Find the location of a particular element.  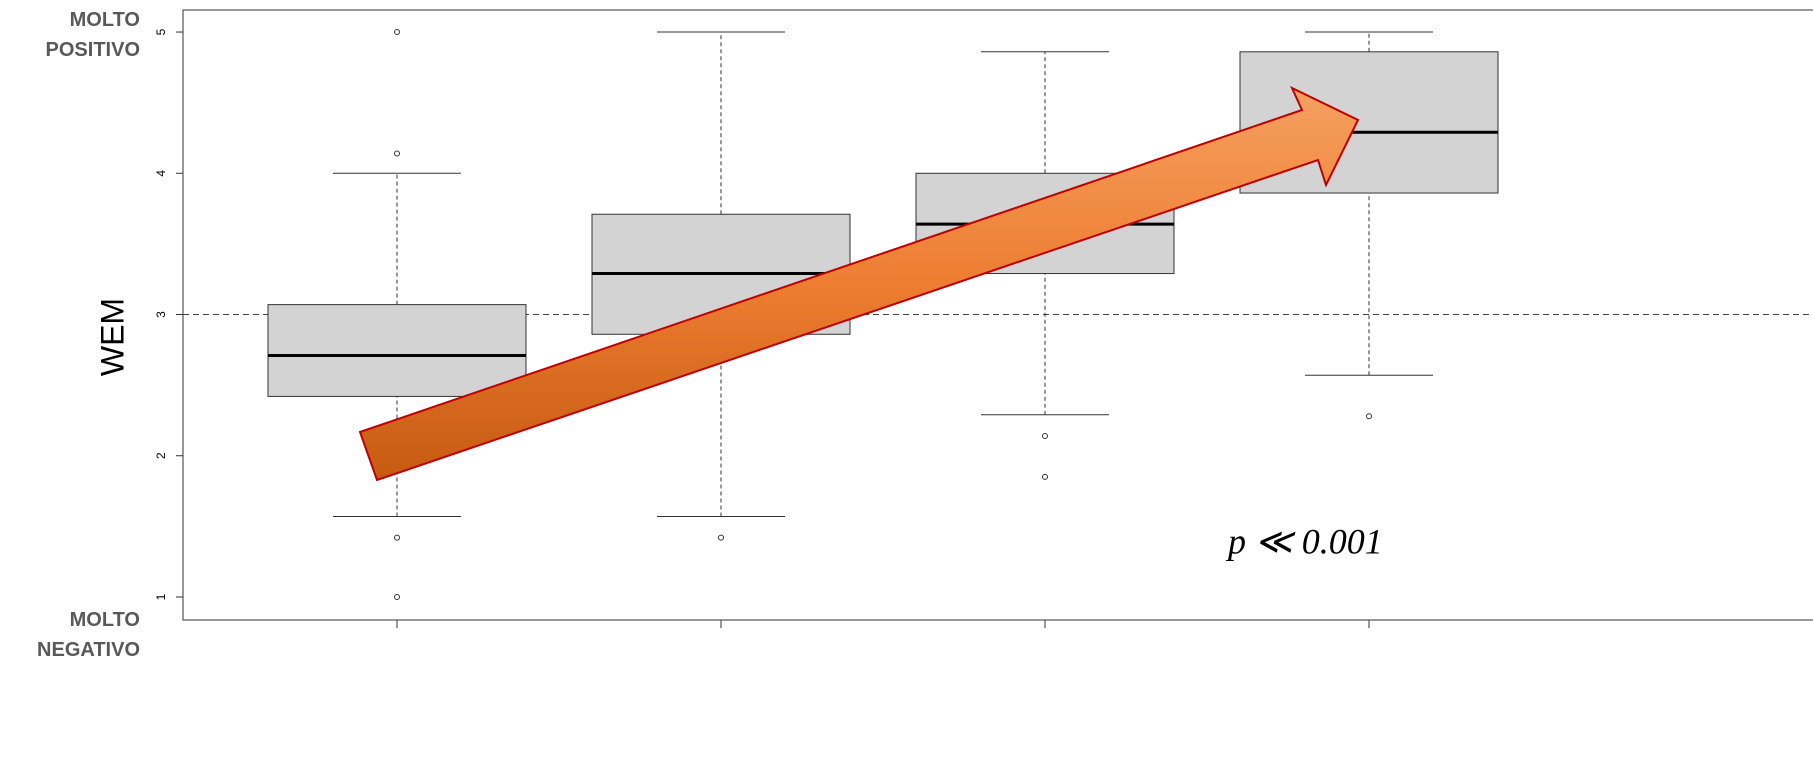

box is located at coordinates (397, 350).